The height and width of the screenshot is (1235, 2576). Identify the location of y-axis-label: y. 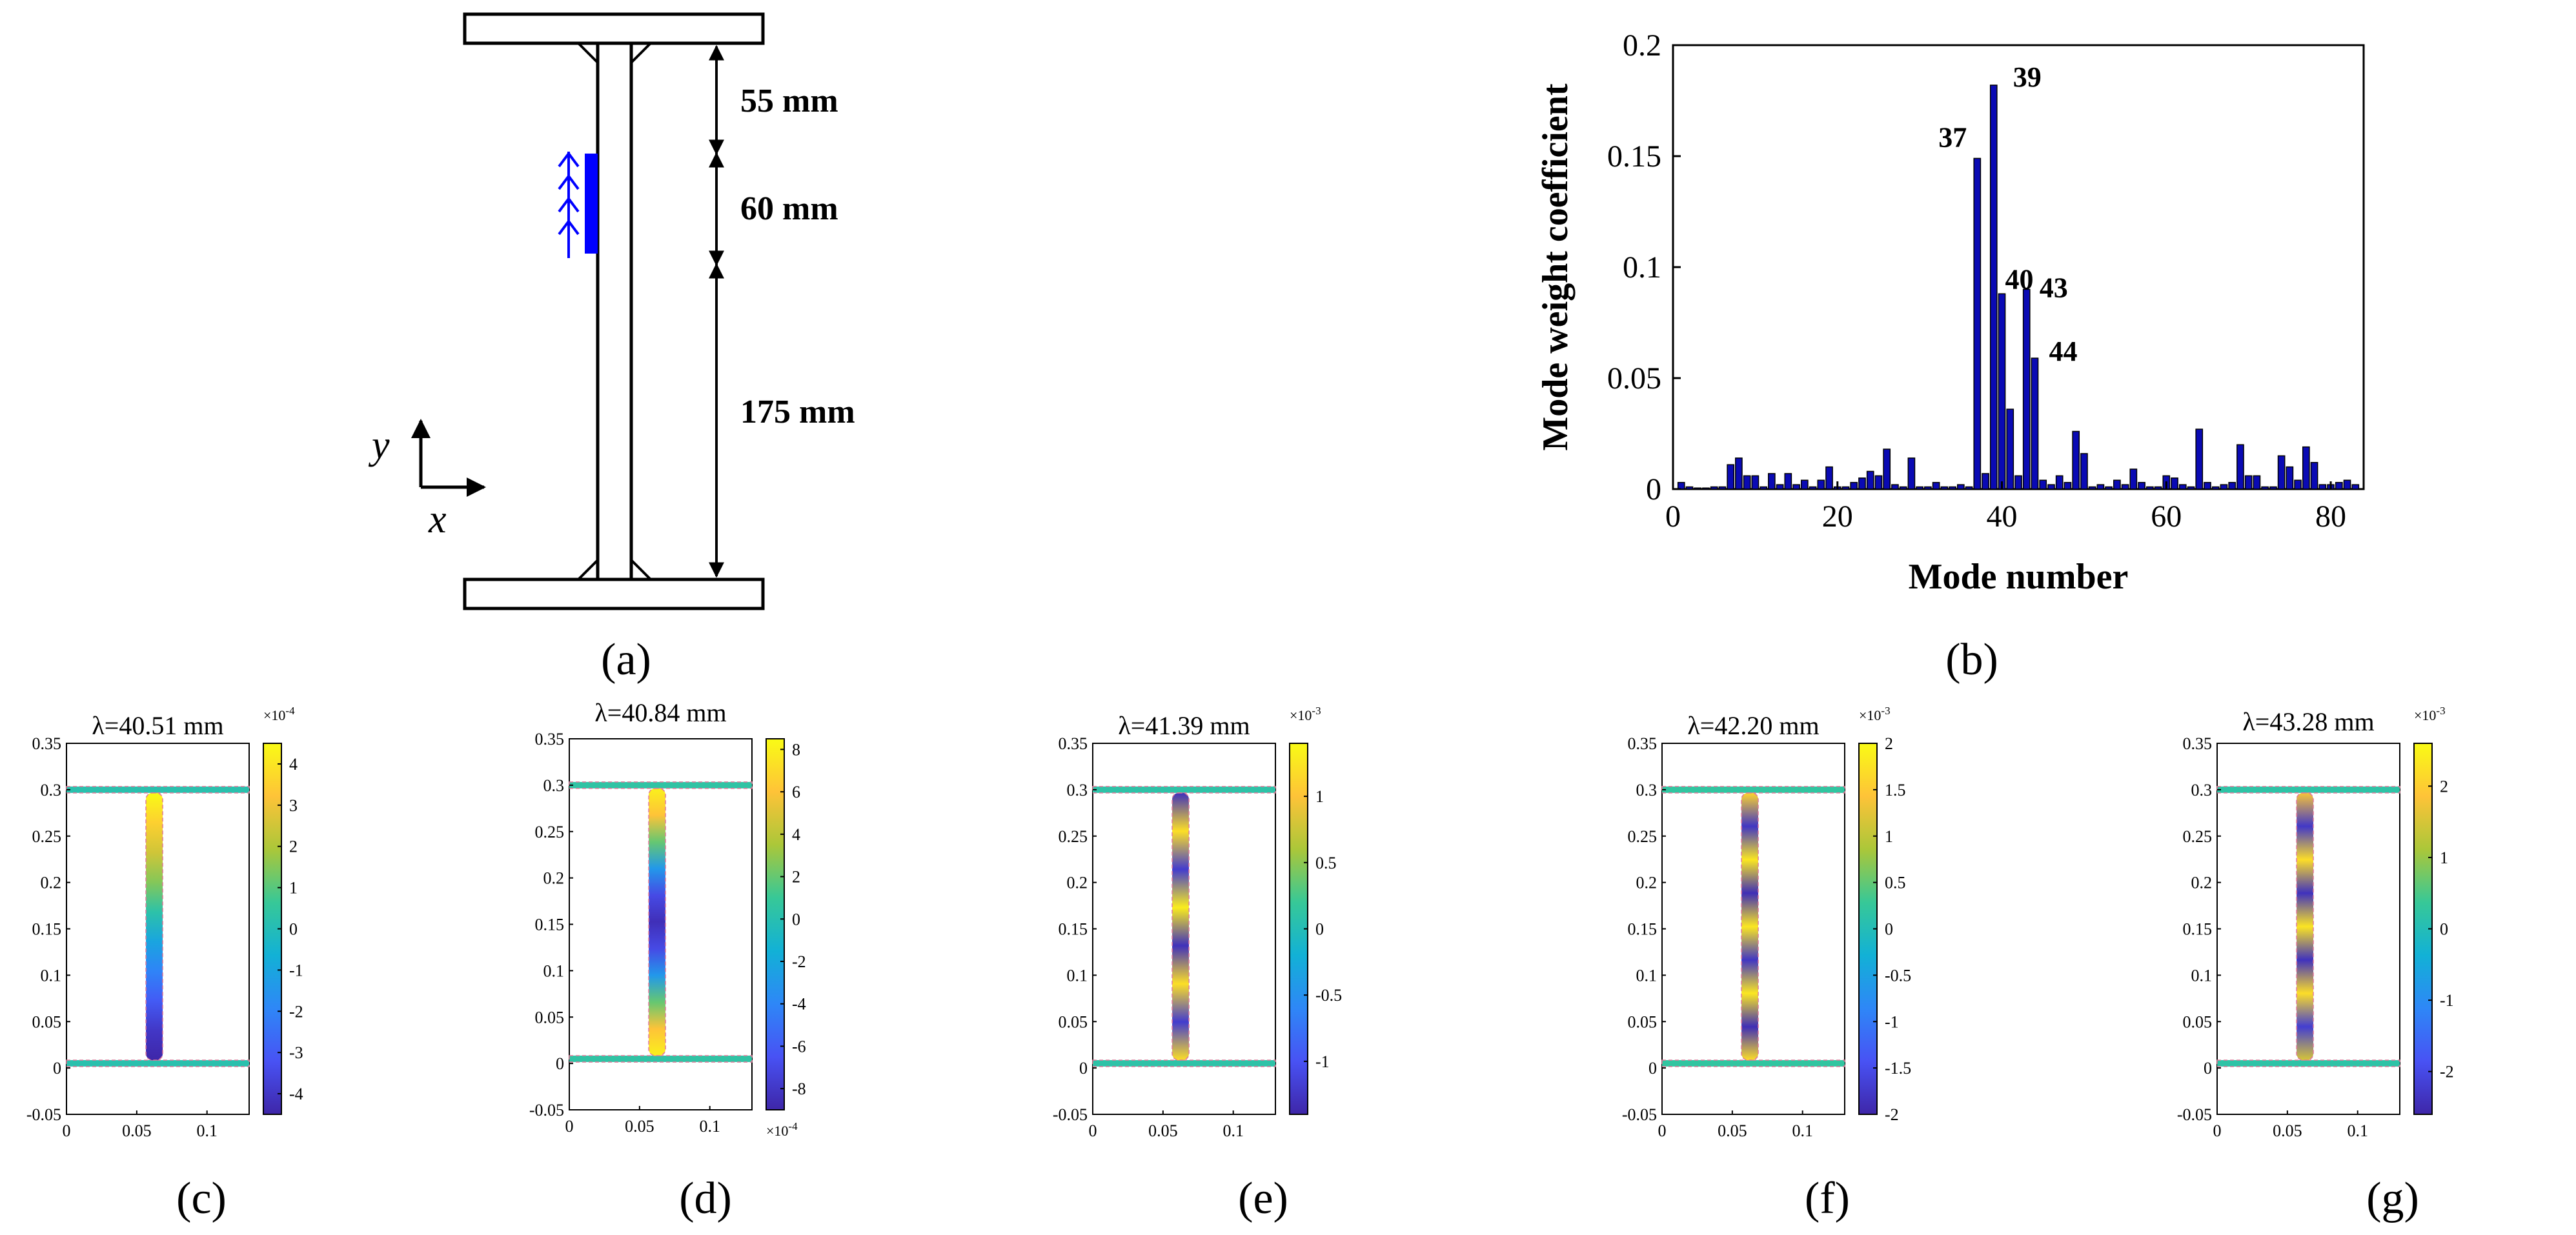
(379, 445).